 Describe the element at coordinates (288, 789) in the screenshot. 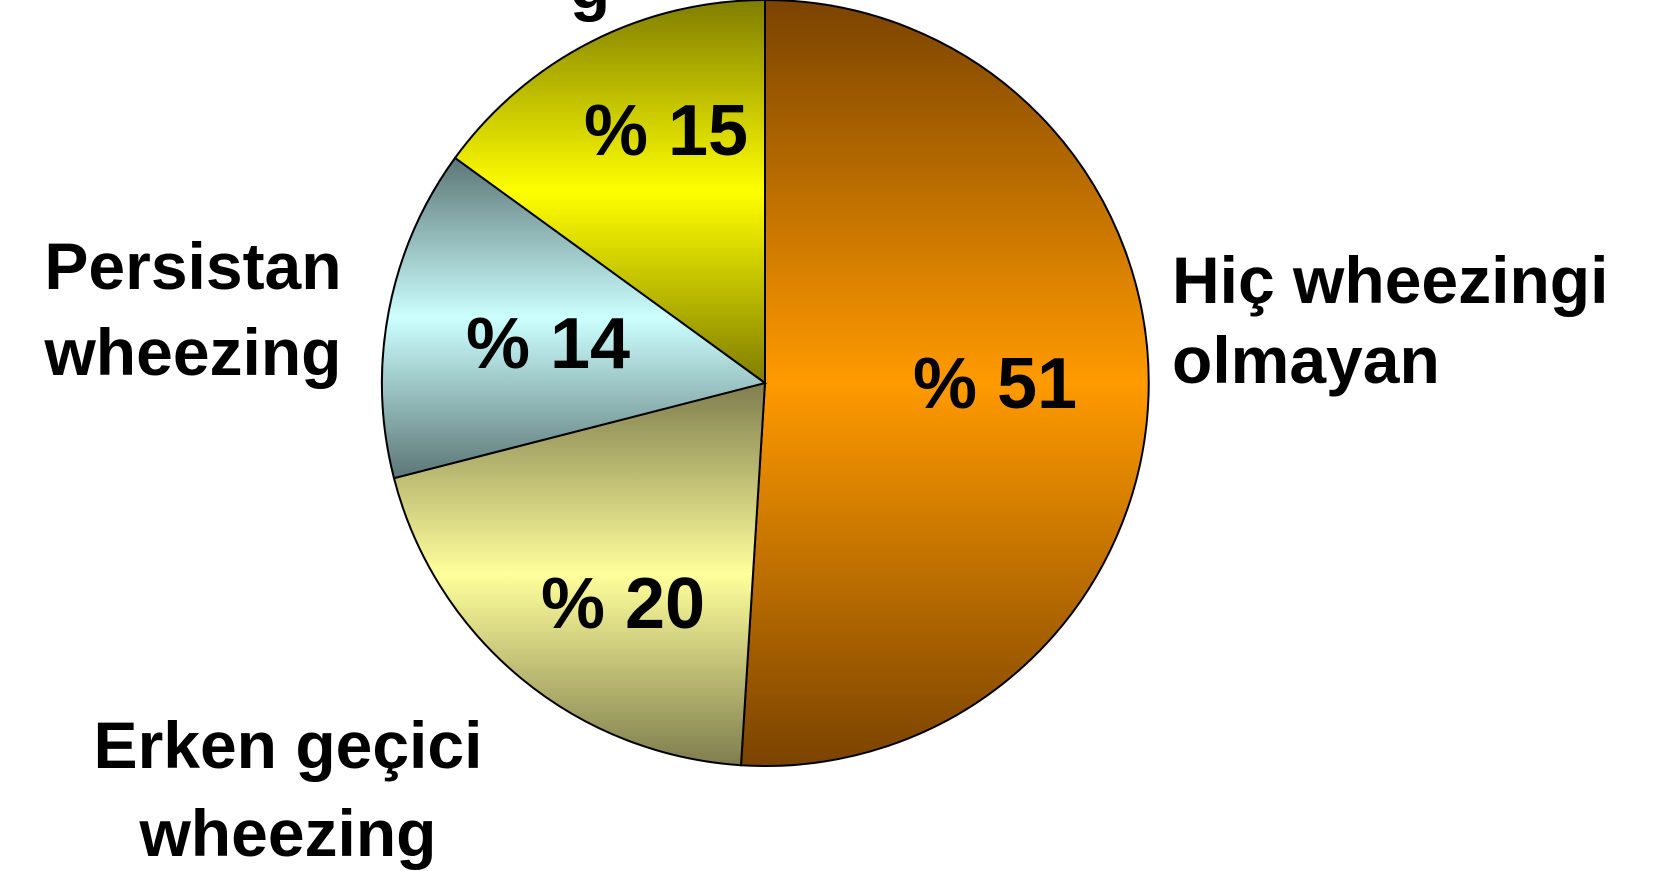

I see `category-label-erken-gecici-wheezing: Erken geçici wheezing` at that location.